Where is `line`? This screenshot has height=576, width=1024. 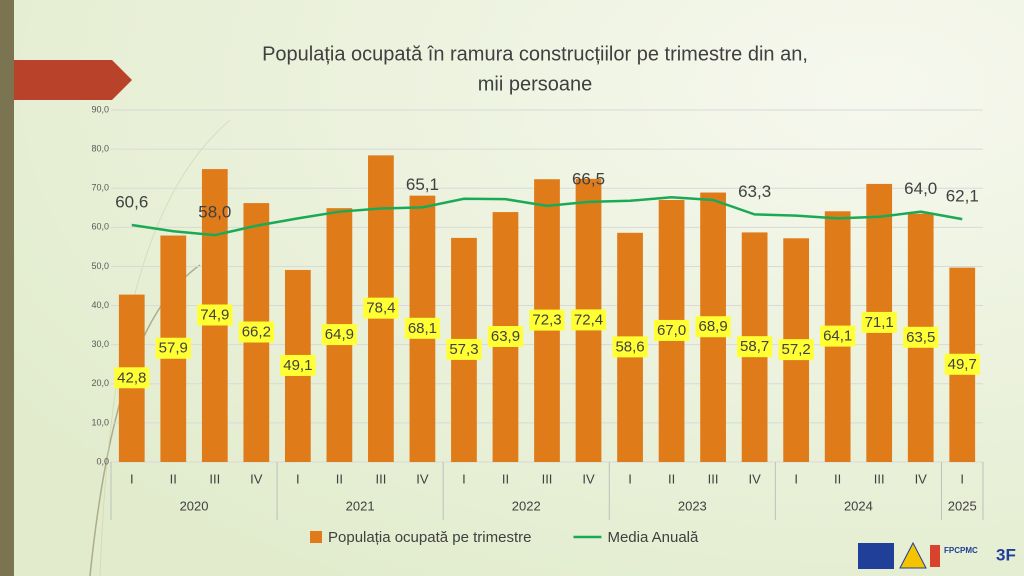 line is located at coordinates (547, 216).